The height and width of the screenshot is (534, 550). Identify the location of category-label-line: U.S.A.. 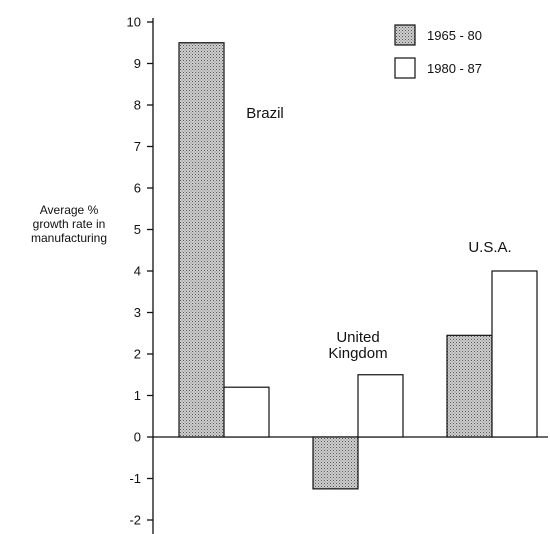
(489, 247).